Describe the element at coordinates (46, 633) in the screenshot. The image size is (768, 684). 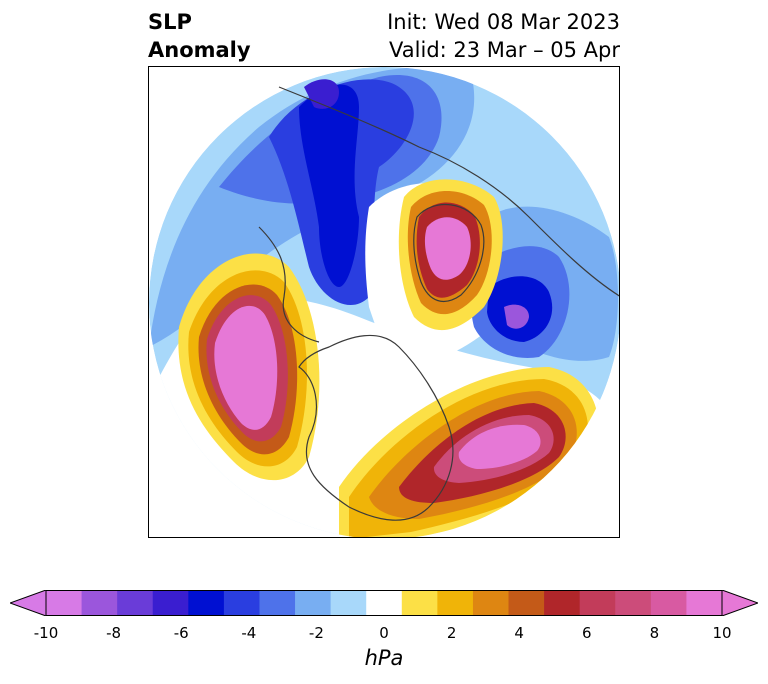
I see `colorbar-tick-label: -10` at that location.